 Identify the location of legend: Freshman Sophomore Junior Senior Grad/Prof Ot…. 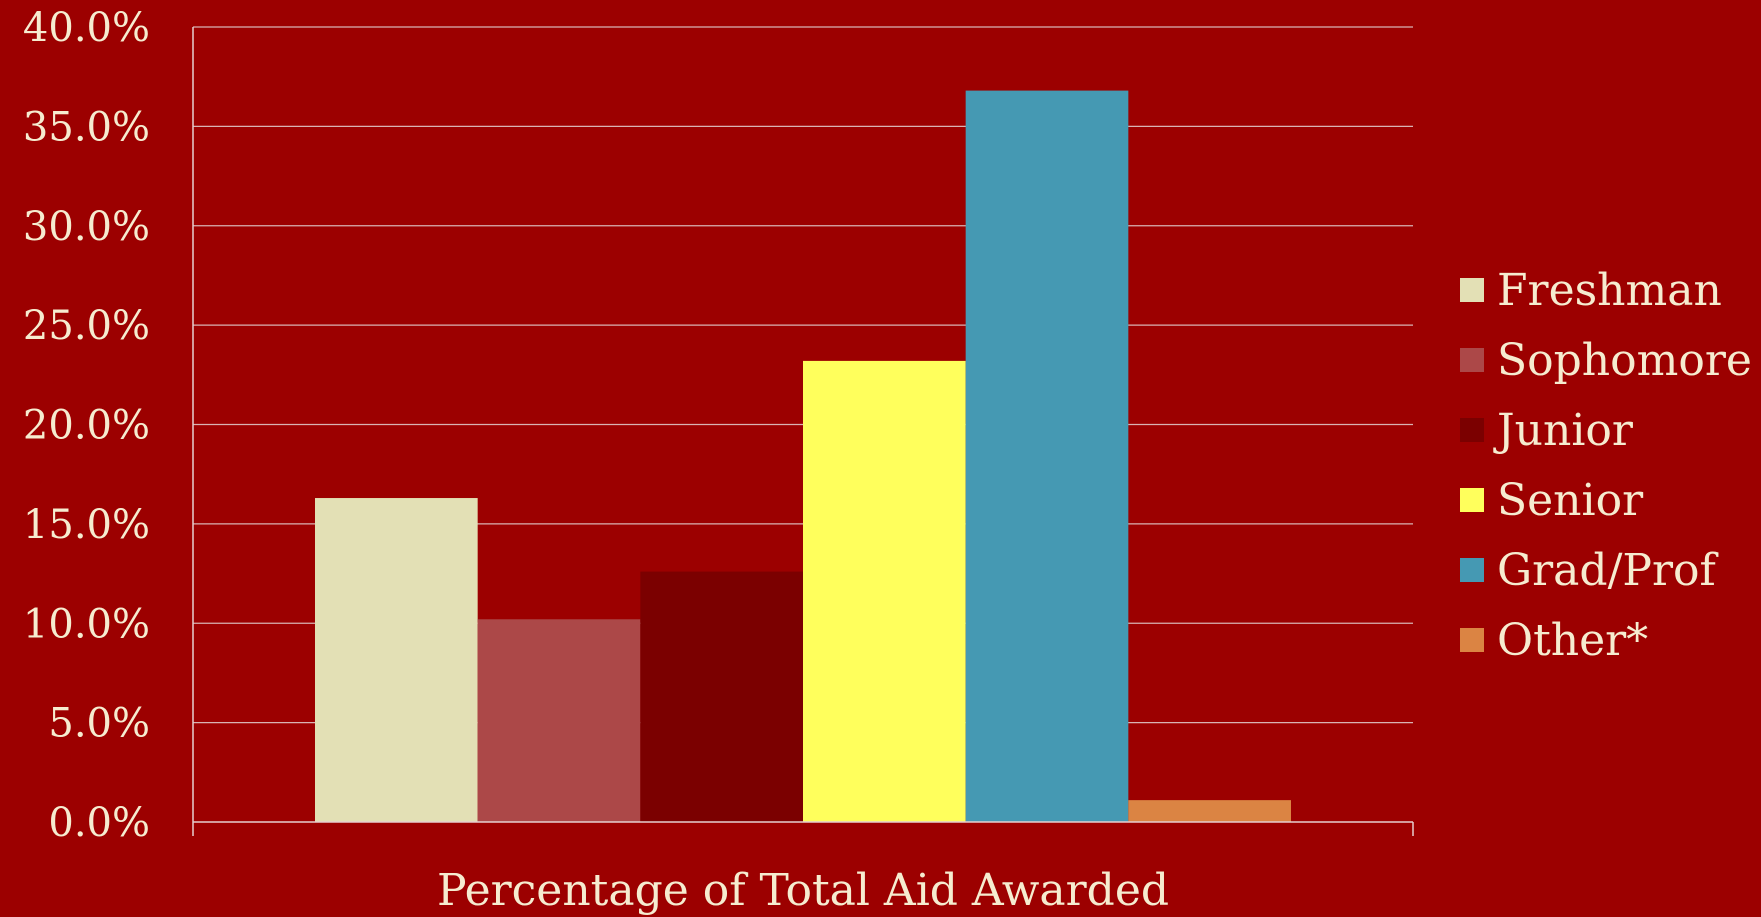
(1606, 465).